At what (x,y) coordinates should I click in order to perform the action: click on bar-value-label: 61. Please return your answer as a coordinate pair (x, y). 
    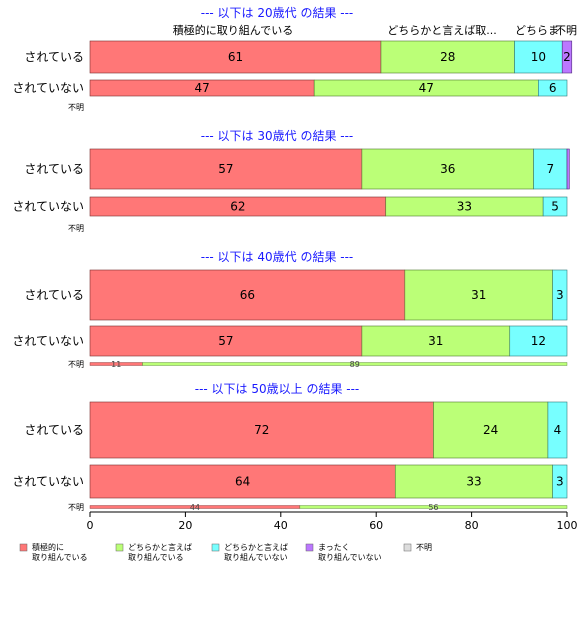
    Looking at the image, I should click on (235, 57).